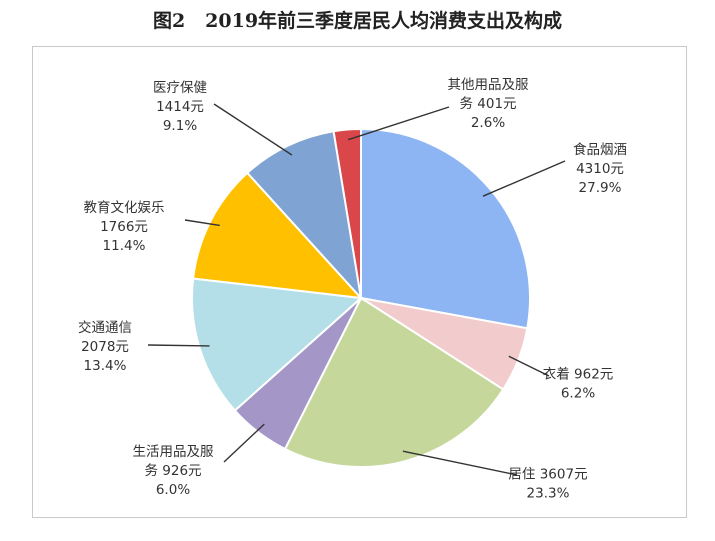 The image size is (715, 541). What do you see at coordinates (384, 21) in the screenshot?
I see `chart-title-text: 2019年前三季度居民人均消费支出及构成` at bounding box center [384, 21].